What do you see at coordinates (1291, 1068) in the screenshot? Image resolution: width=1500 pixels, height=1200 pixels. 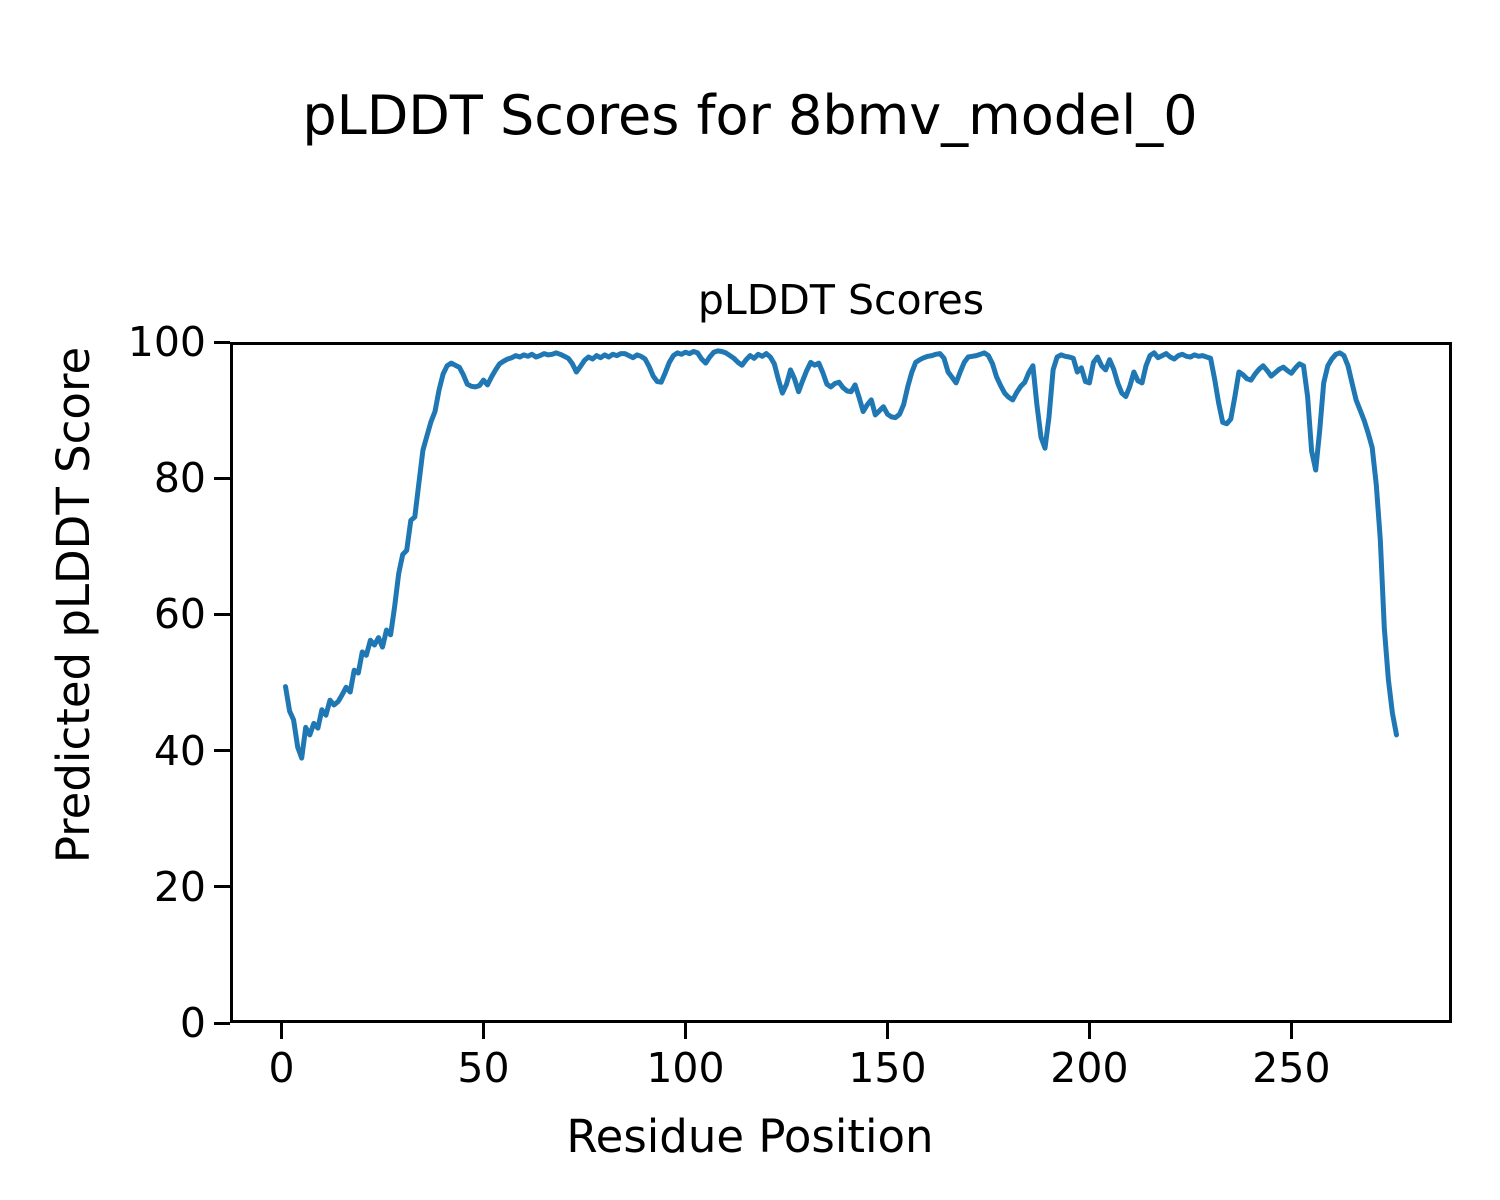 I see `x-tick-label: 250` at bounding box center [1291, 1068].